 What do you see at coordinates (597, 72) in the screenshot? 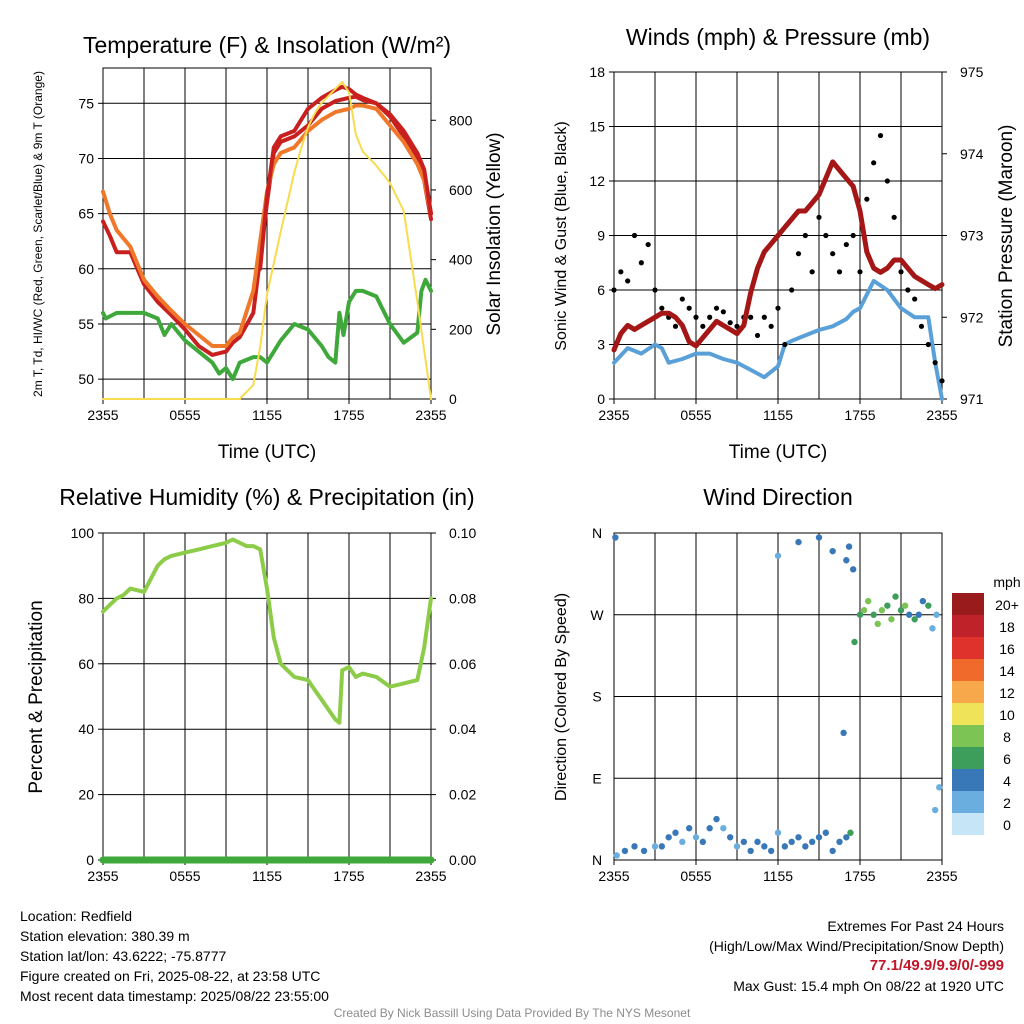
I see `y-tick-label: 18` at bounding box center [597, 72].